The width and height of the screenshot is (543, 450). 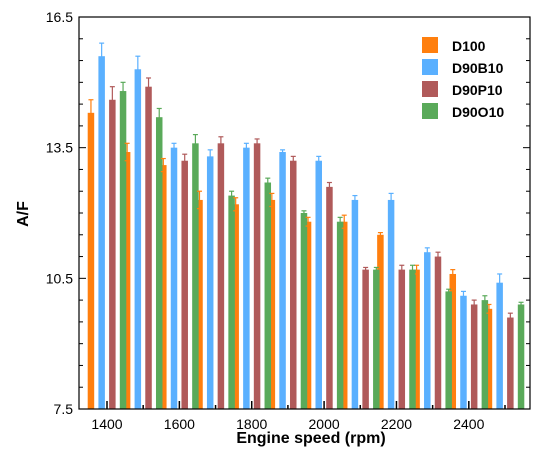 I want to click on legend-label-d100: D100, so click(x=469, y=46).